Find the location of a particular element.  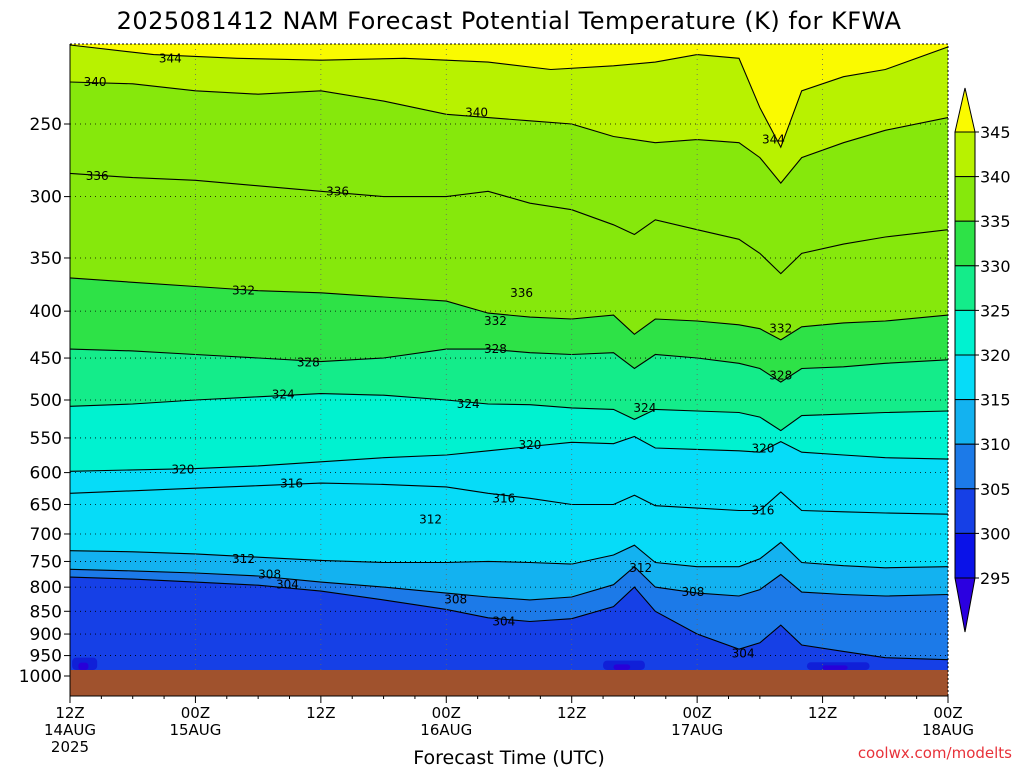

colorbar-tick-label: 295 is located at coordinates (995, 578).